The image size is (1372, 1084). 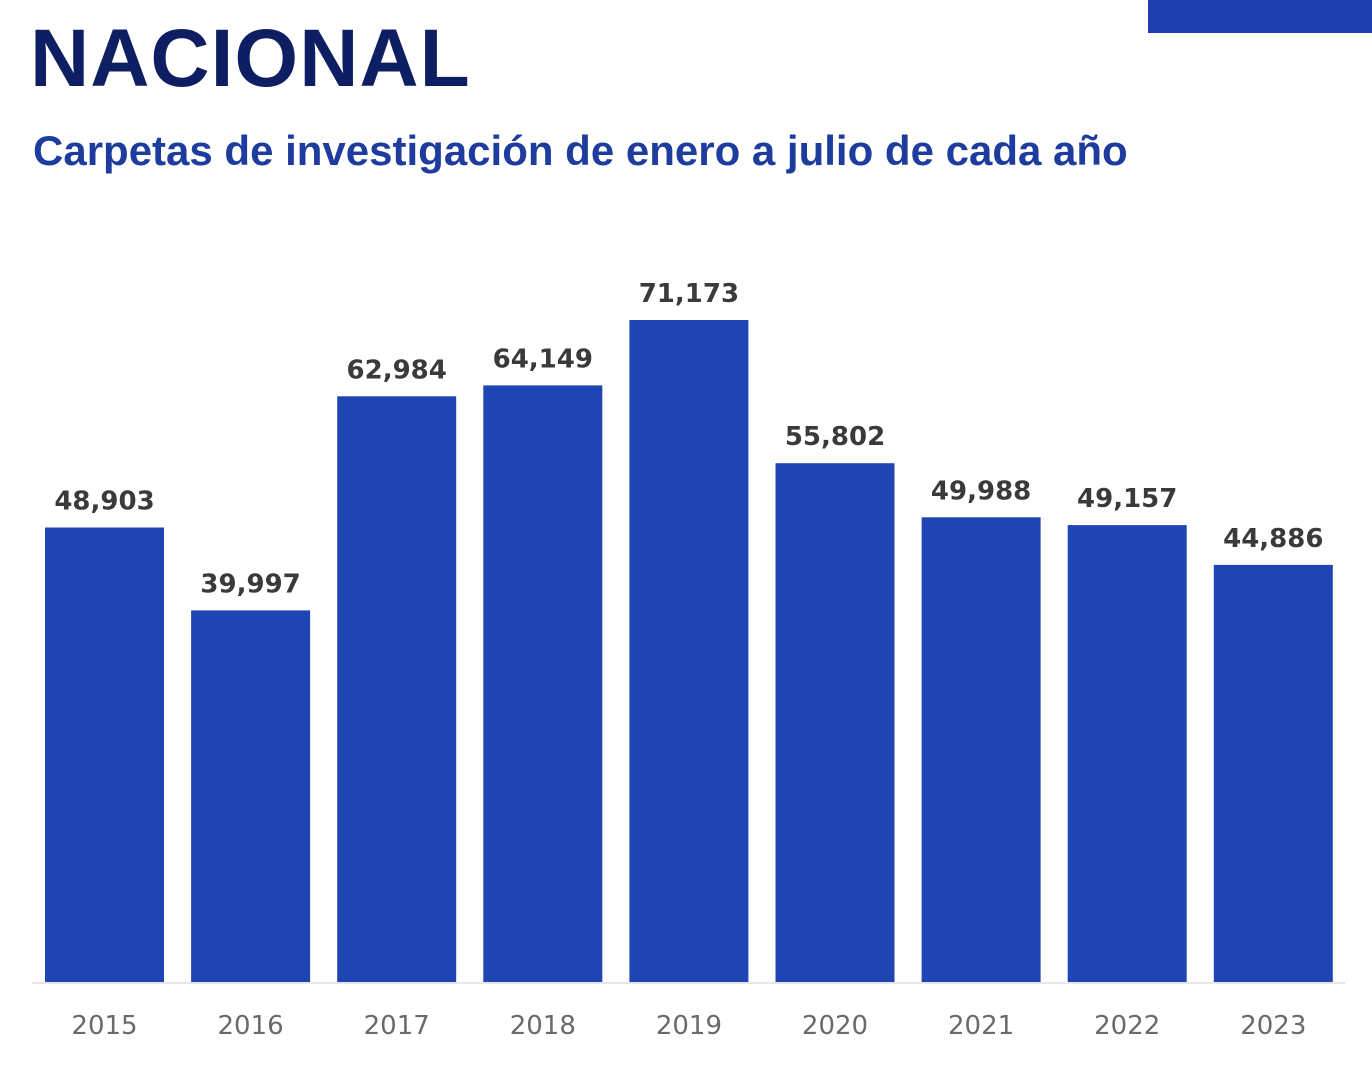 I want to click on x-tick-label-2015: 2015, so click(x=104, y=1026).